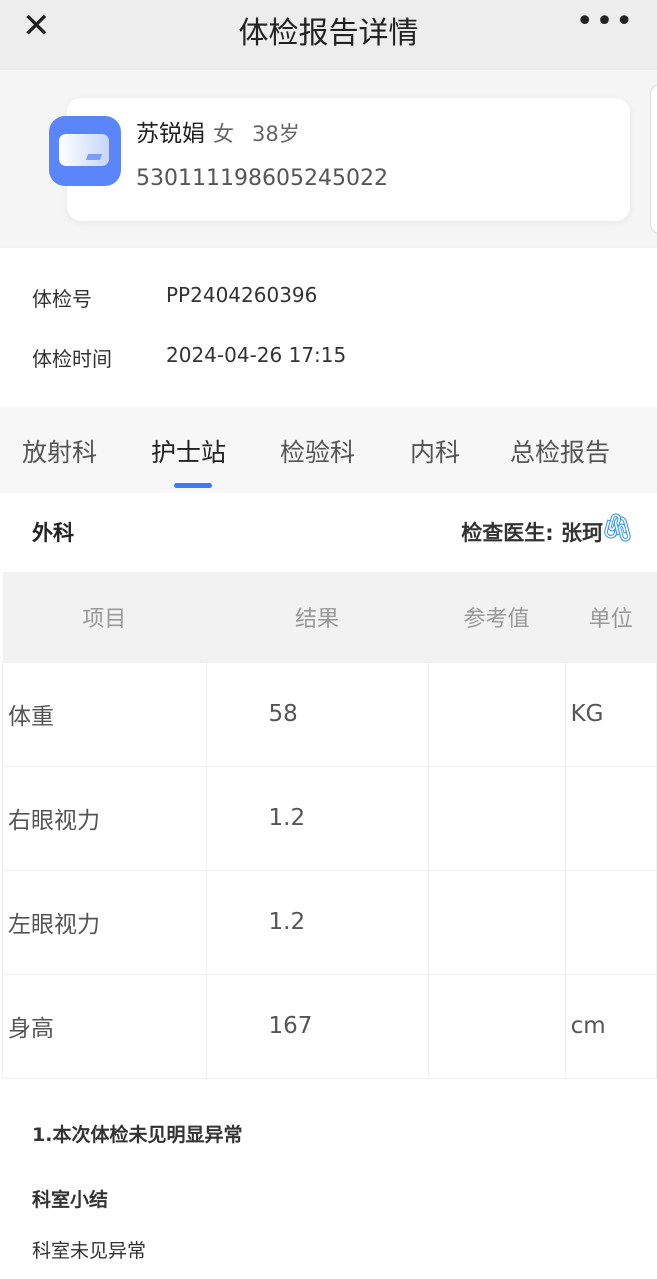 The image size is (657, 1279). I want to click on next-card-edge, so click(653, 159).